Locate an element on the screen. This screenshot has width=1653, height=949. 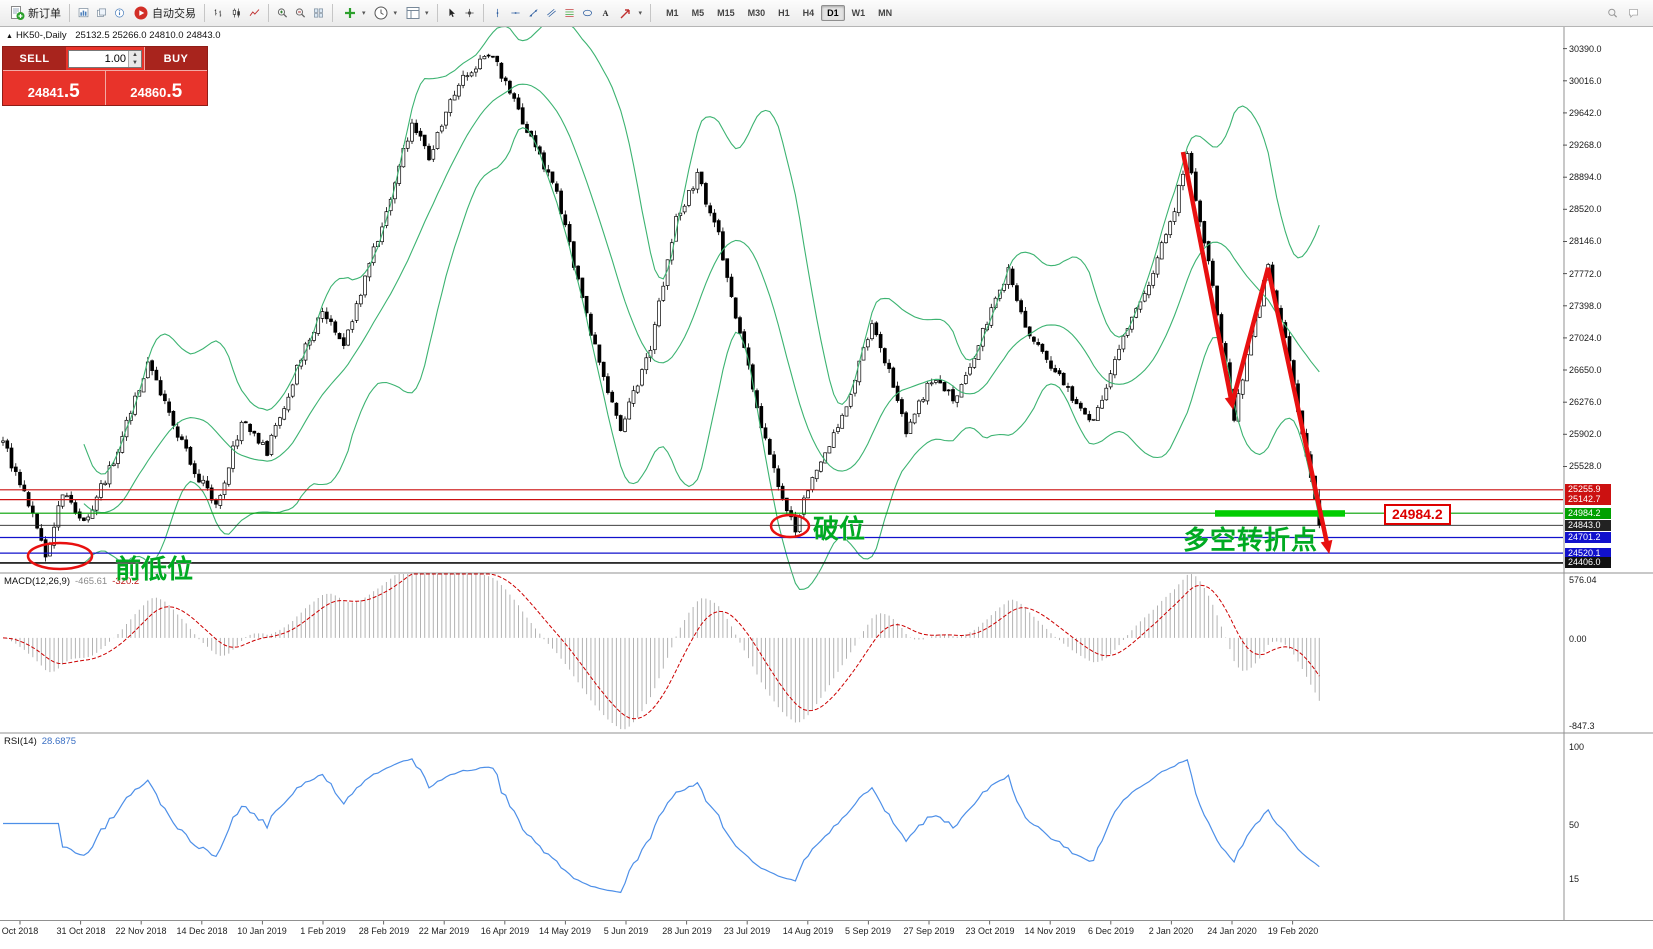
highlight-ellipse-prev-low is located at coordinates (60, 556).